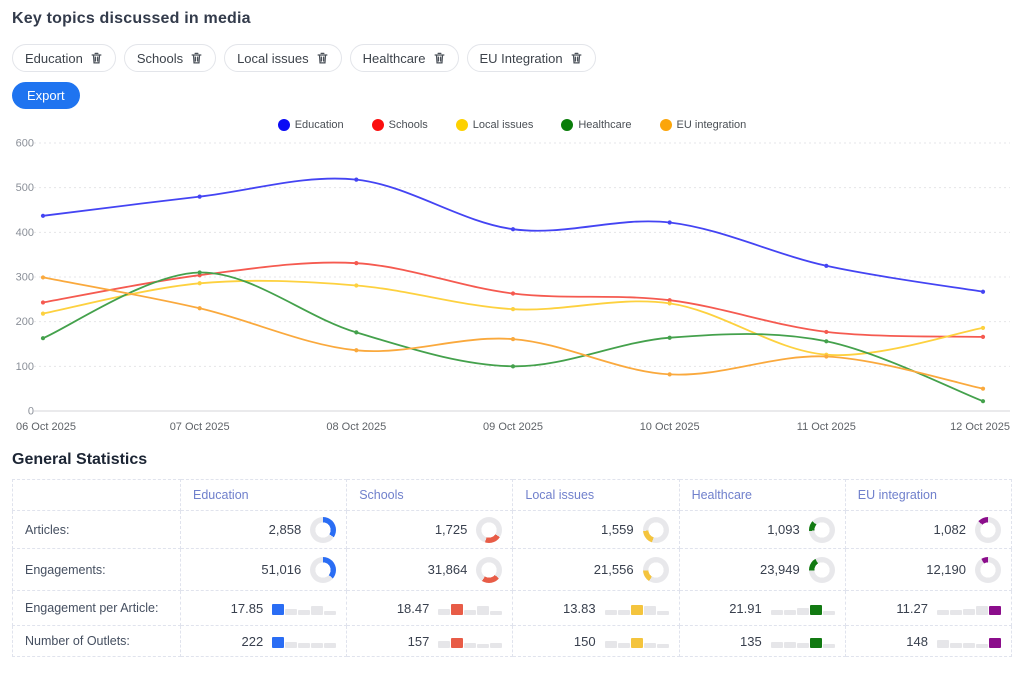 This screenshot has width=1024, height=682. I want to click on chip-label: EU Integration, so click(521, 58).